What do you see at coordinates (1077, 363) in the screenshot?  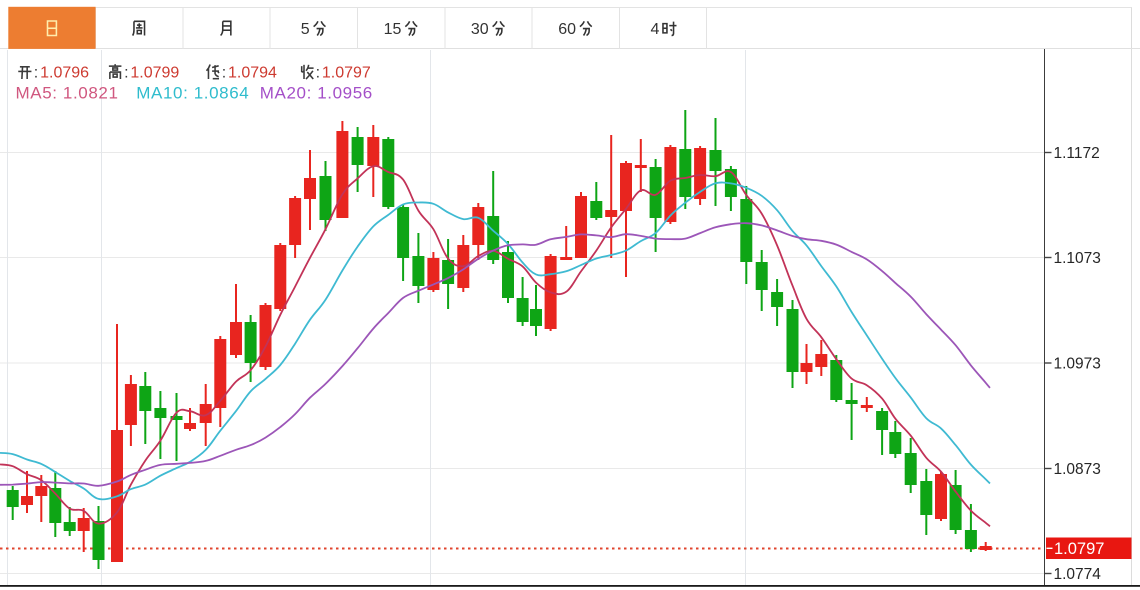 I see `svg-text: 1.0973` at bounding box center [1077, 363].